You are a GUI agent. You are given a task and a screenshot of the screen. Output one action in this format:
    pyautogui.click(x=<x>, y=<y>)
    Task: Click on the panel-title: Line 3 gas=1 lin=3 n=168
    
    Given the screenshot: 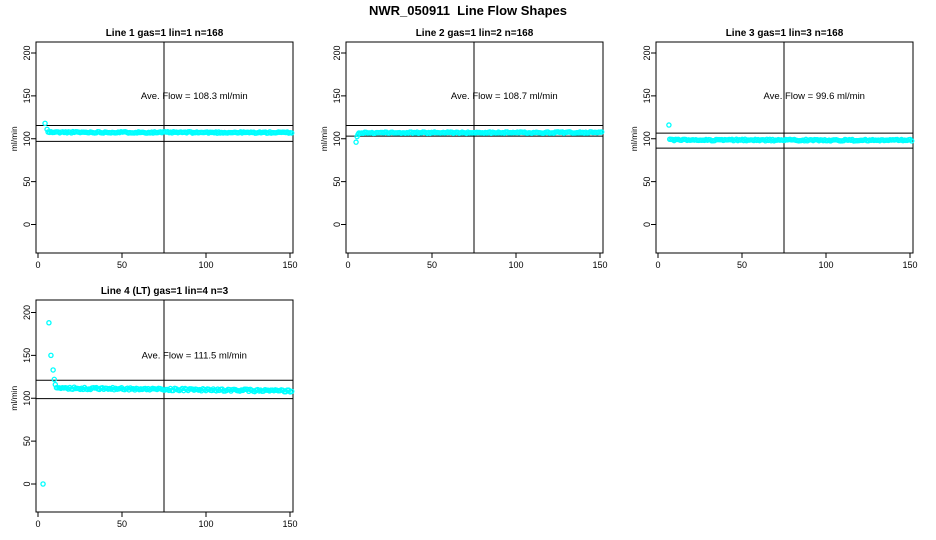 What is the action you would take?
    pyautogui.click(x=785, y=33)
    